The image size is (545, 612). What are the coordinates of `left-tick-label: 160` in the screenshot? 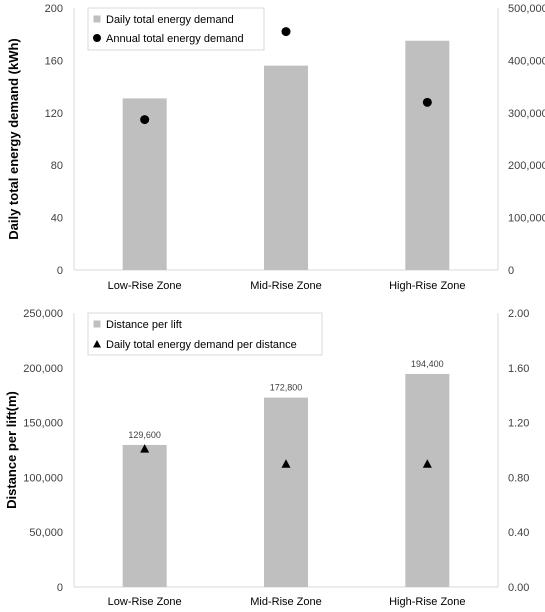 It's located at (54, 61).